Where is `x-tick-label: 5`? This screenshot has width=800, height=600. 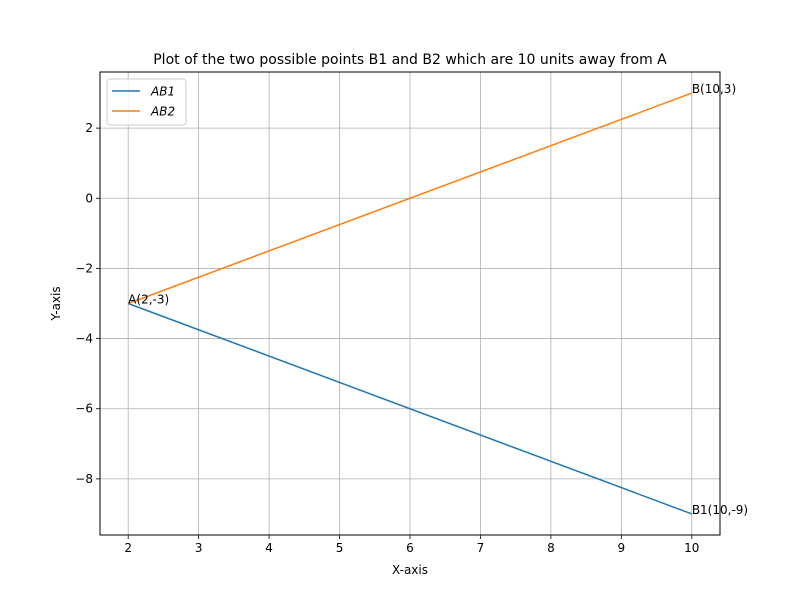 x-tick-label: 5 is located at coordinates (340, 548).